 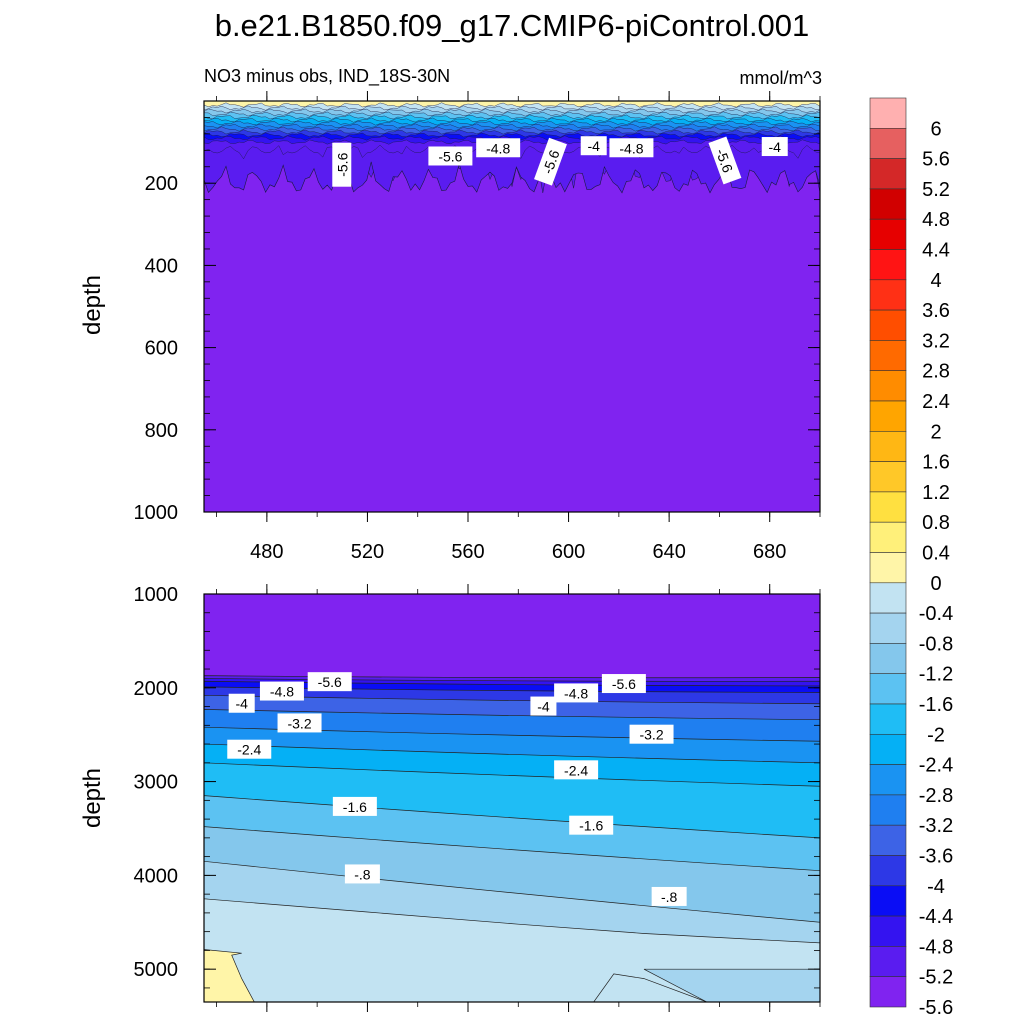 I want to click on y-tick-label: 3000, so click(x=156, y=783).